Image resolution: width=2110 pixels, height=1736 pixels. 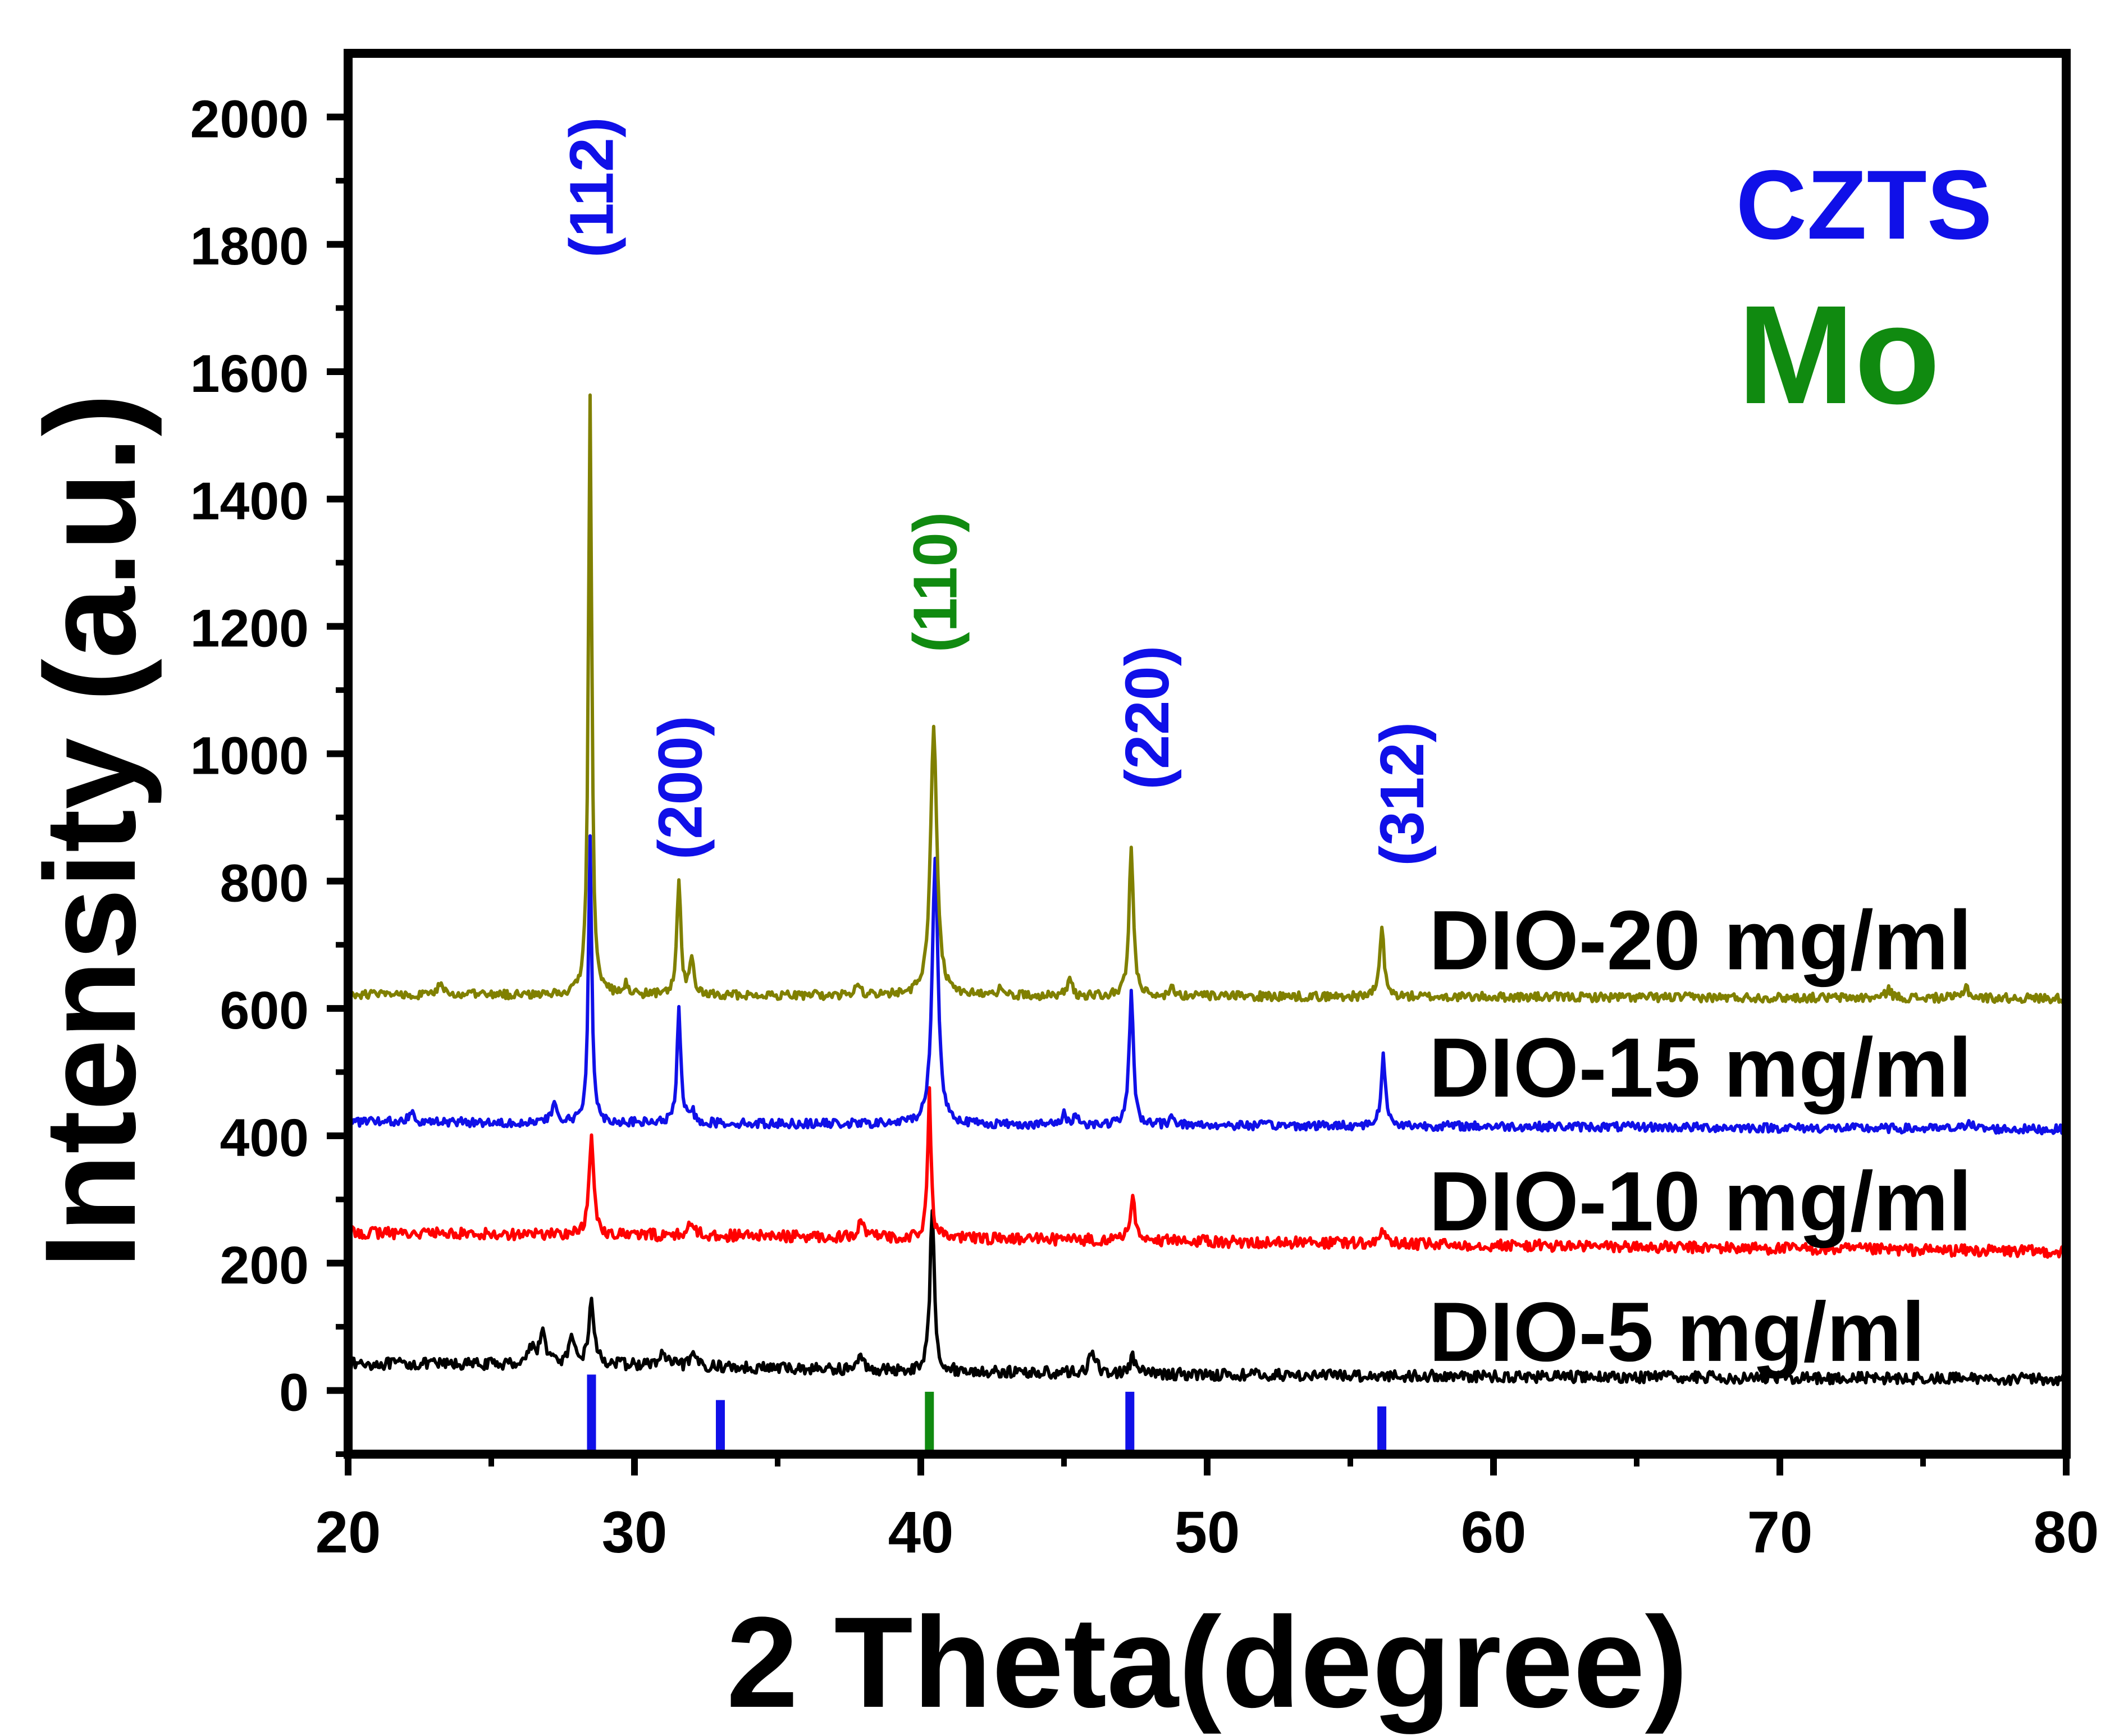 I want to click on y-tick-label: 0, so click(x=294, y=1393).